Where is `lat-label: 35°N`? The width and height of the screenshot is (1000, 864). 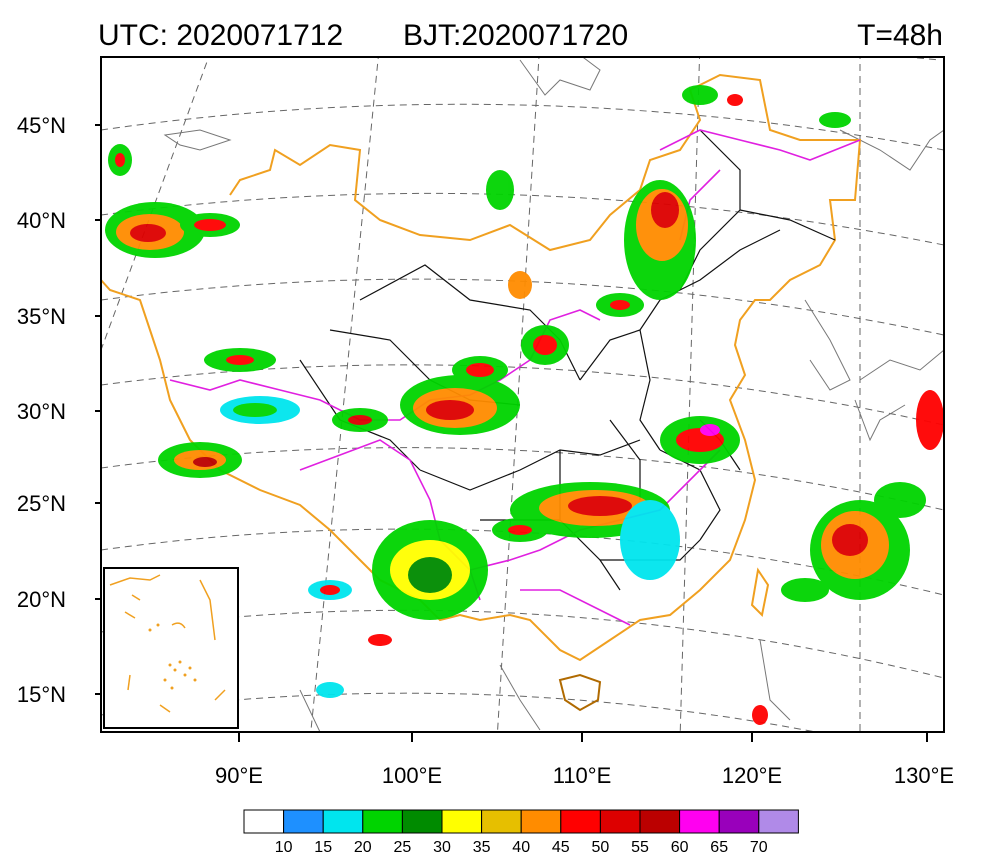
lat-label: 35°N is located at coordinates (41, 316).